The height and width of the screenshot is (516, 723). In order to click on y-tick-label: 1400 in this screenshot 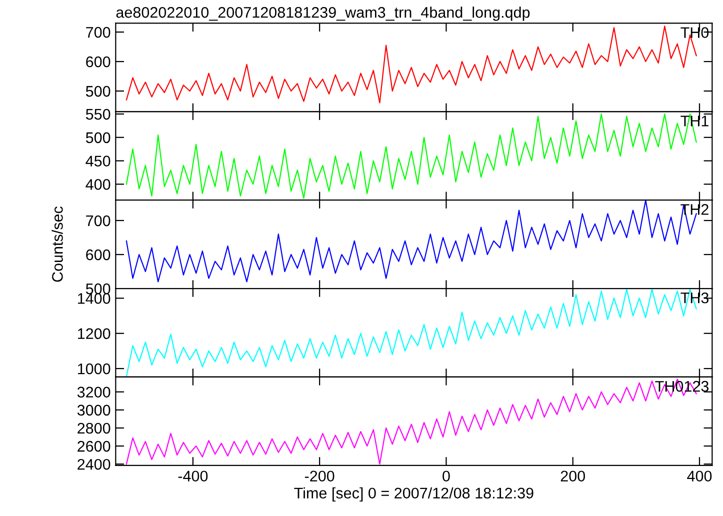, I will do `click(94, 298)`.